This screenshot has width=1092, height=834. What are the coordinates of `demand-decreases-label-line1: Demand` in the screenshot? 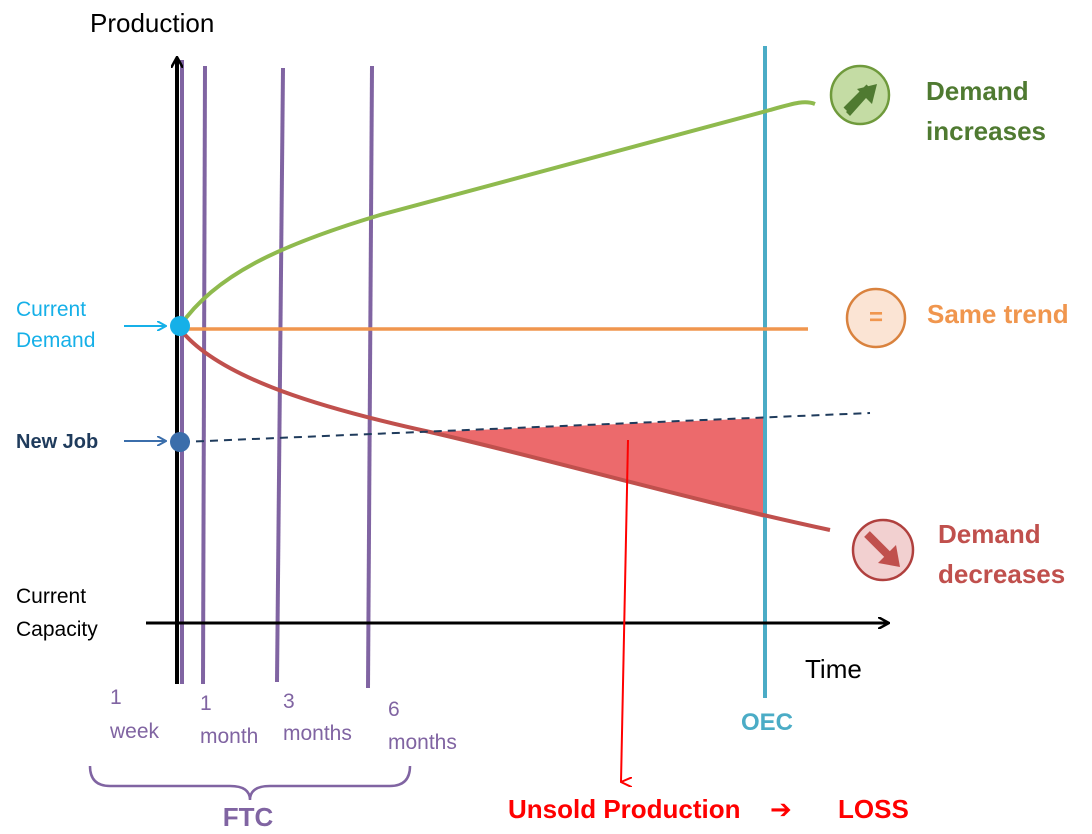 It's located at (989, 534).